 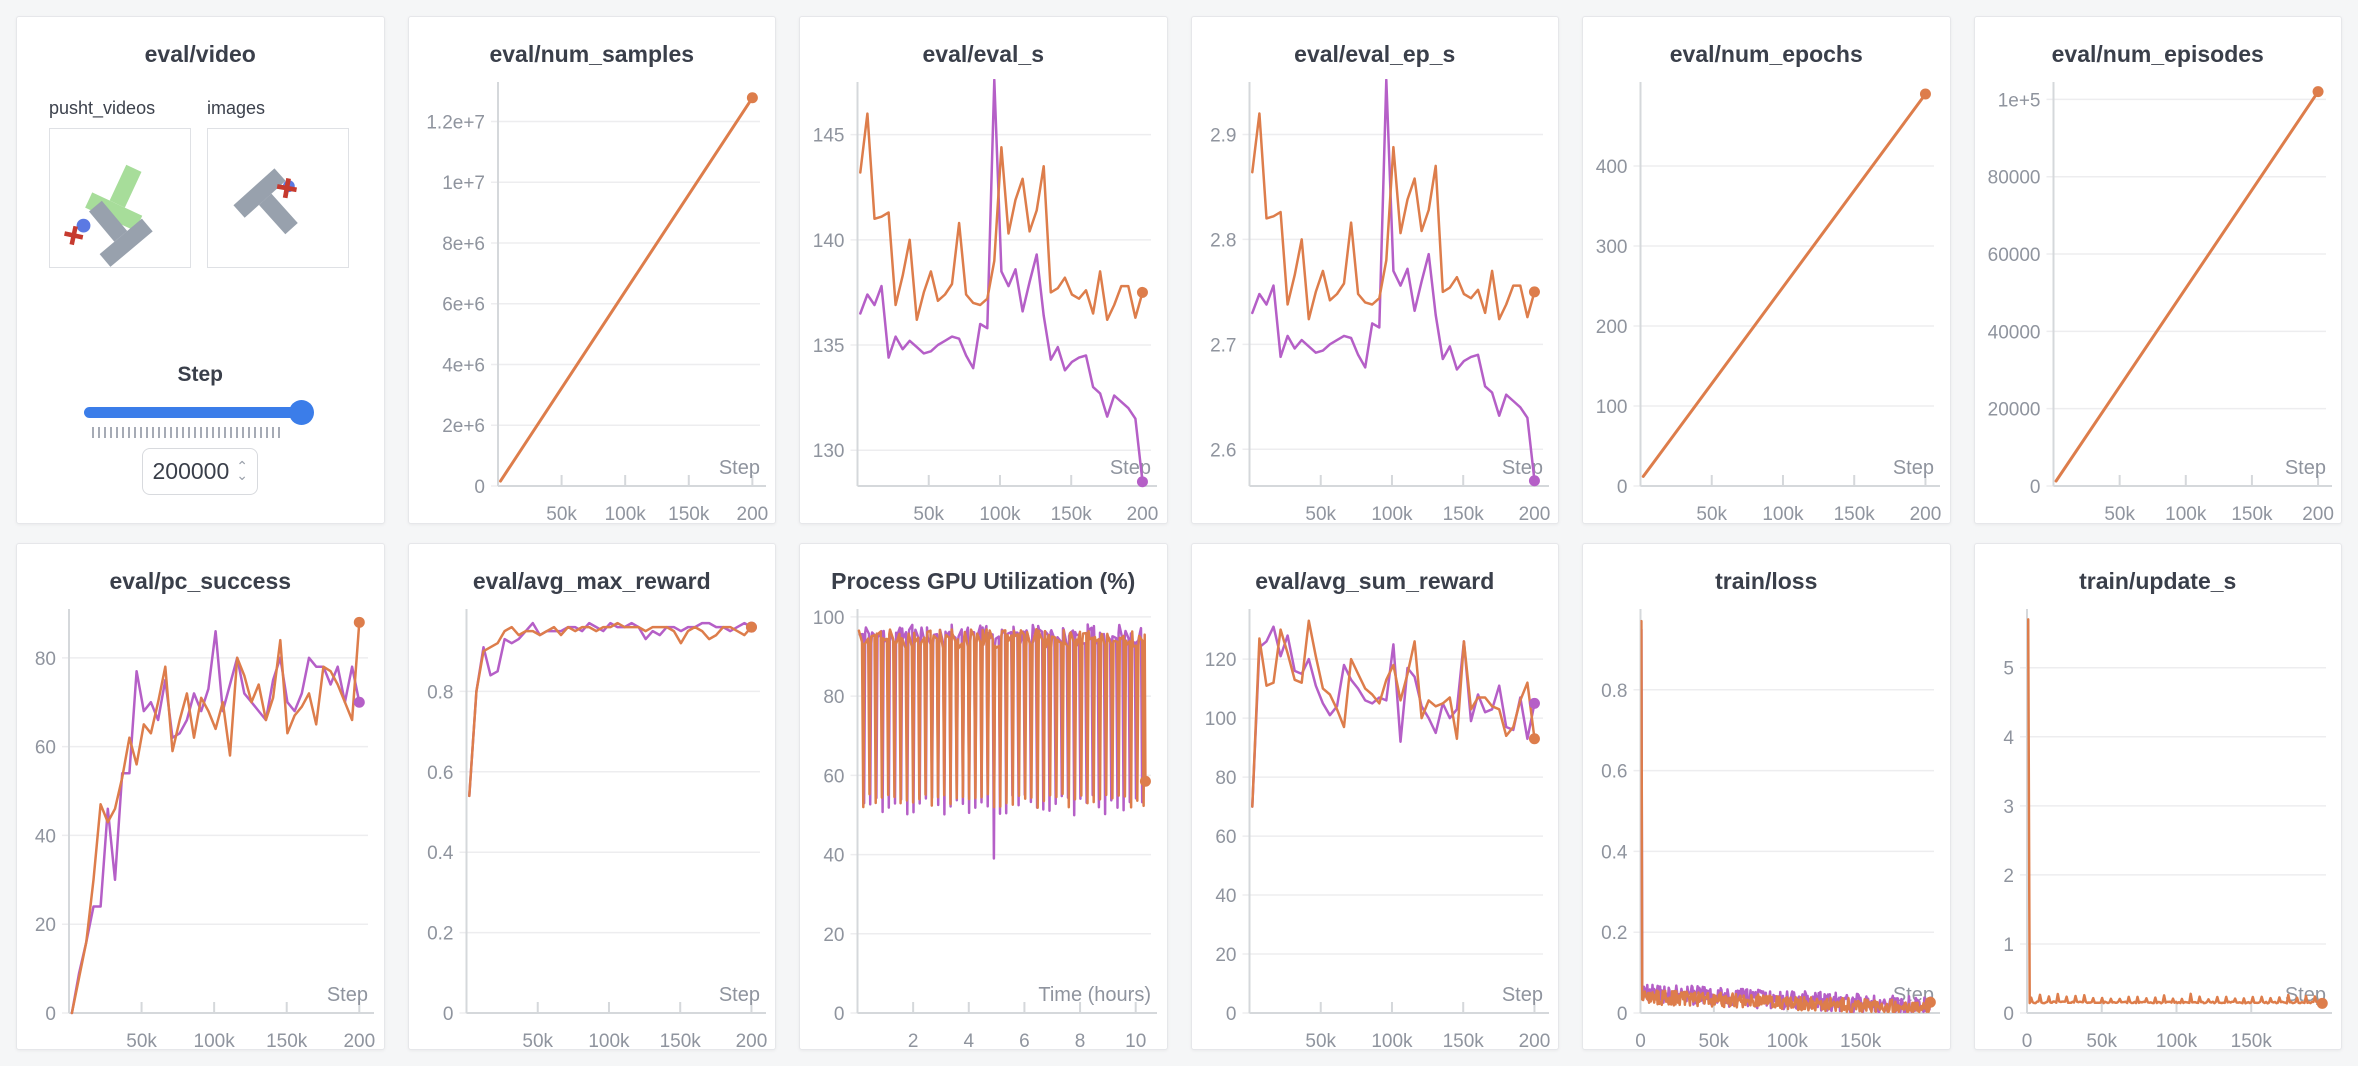 I want to click on panel-title: eval/video, so click(x=200, y=54).